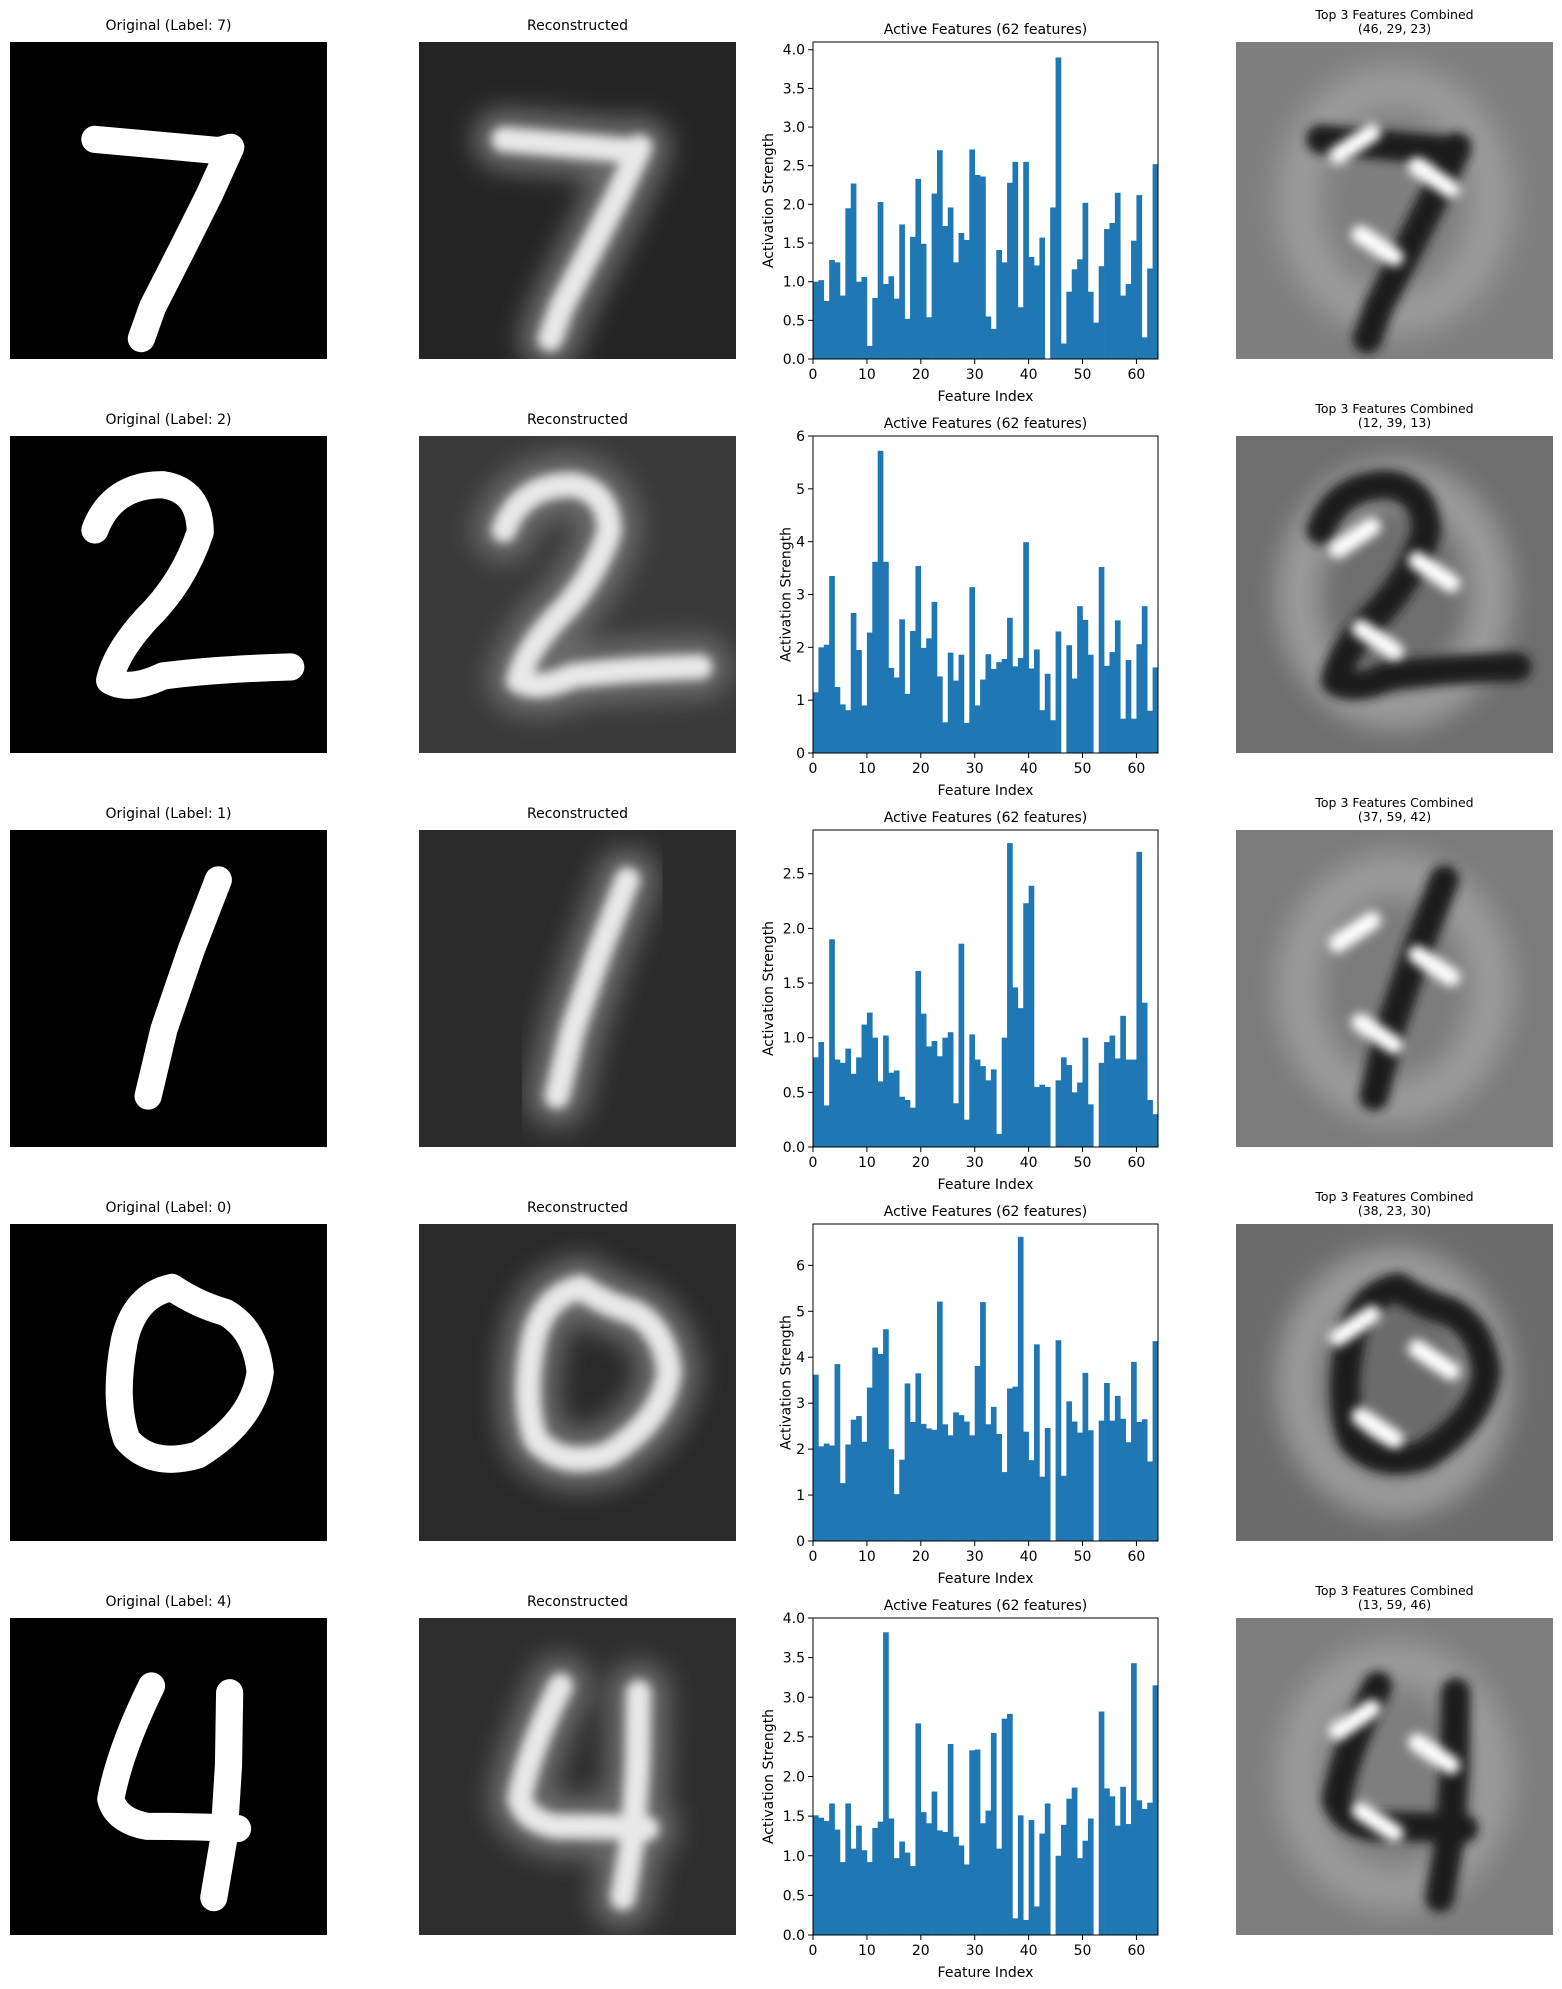  What do you see at coordinates (577, 594) in the screenshot?
I see `reconstructed-digit-2-image` at bounding box center [577, 594].